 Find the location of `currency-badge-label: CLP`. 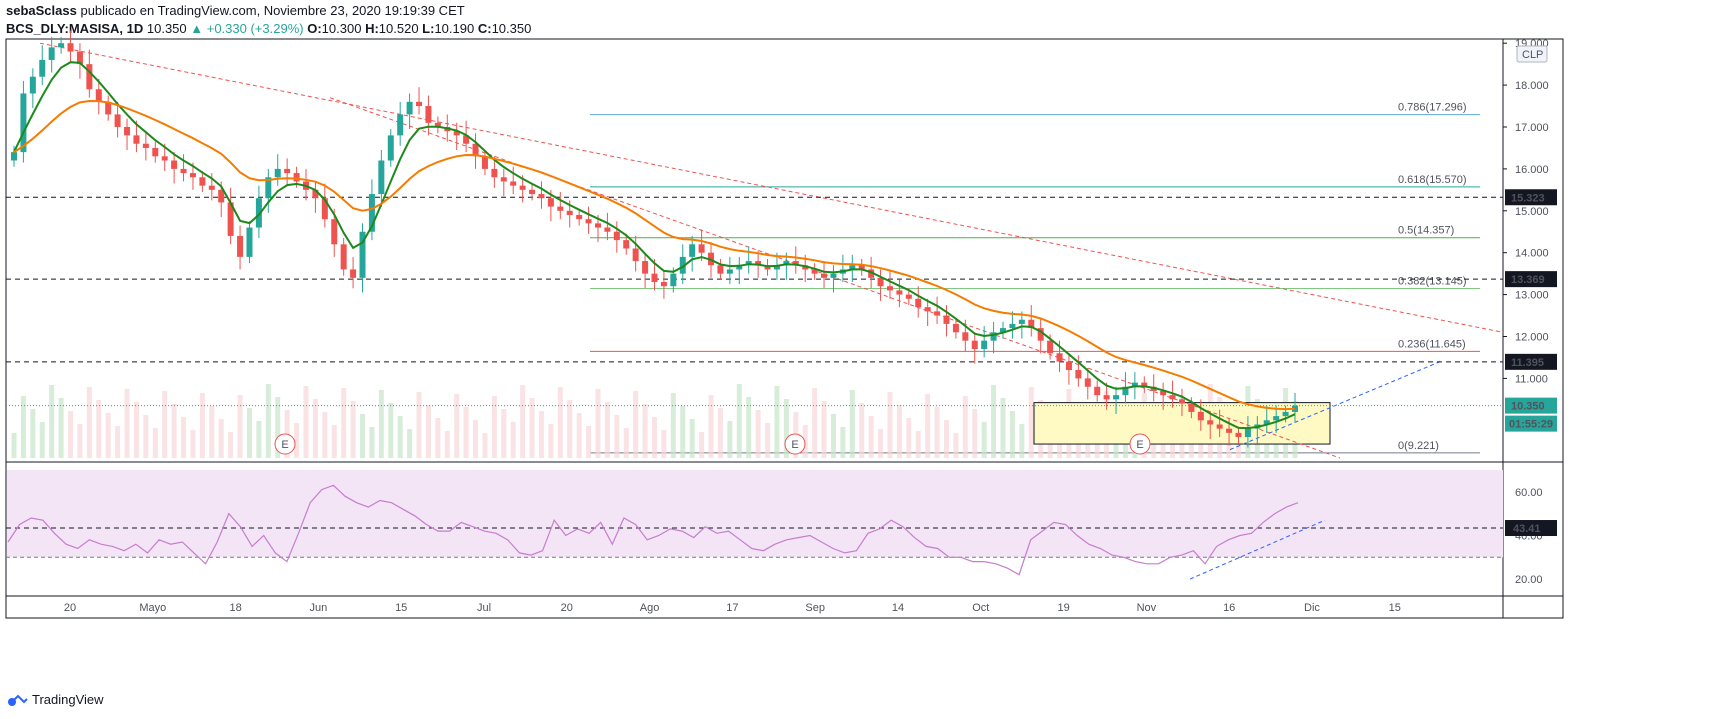

currency-badge-label: CLP is located at coordinates (1532, 55).